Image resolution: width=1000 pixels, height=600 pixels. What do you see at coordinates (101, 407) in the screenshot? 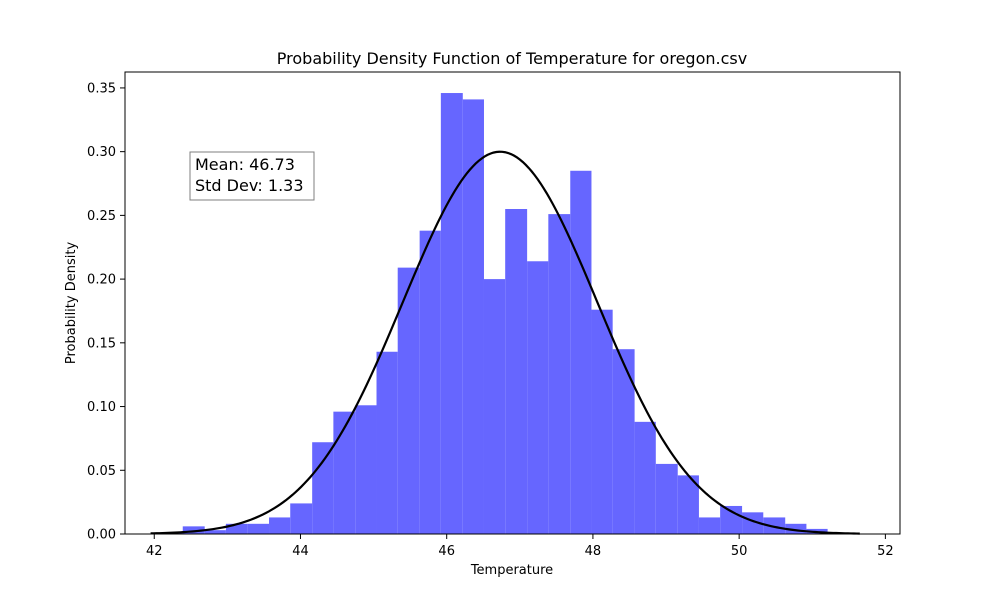
I see `y-tick-label: 0.10` at bounding box center [101, 407].